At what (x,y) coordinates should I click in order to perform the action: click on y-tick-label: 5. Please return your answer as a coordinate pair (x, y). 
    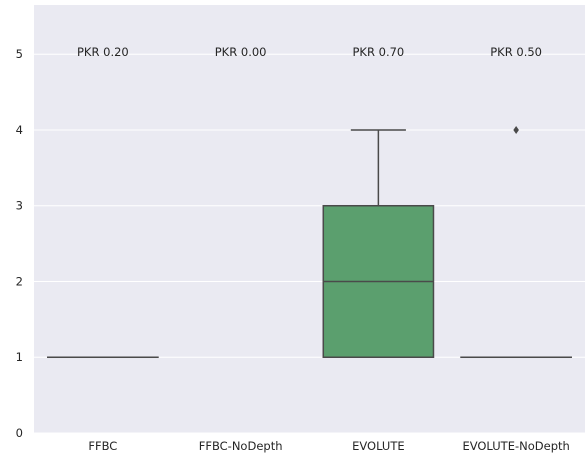
    Looking at the image, I should click on (19, 54).